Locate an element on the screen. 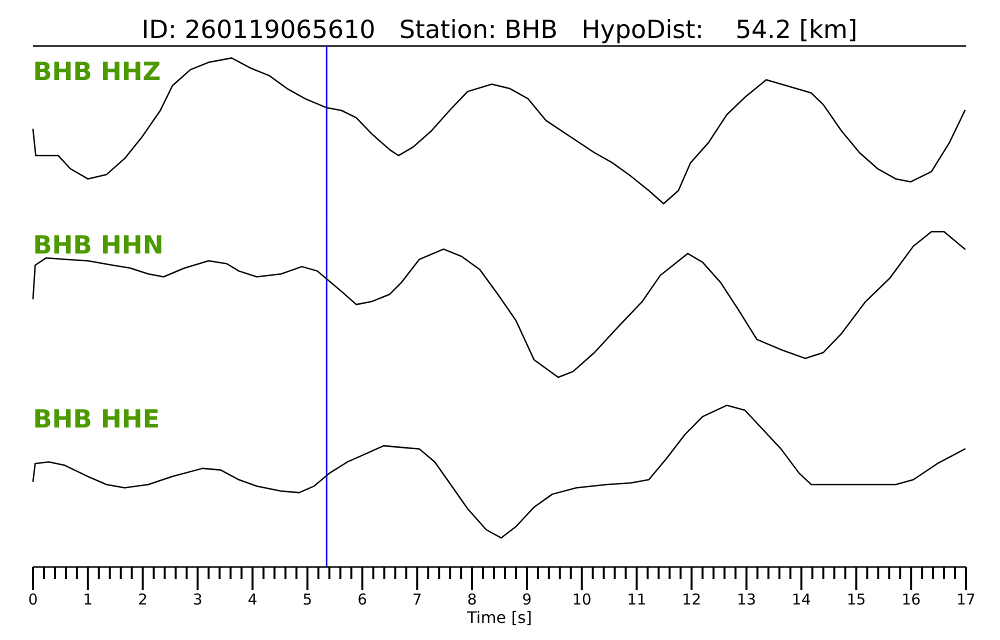 This screenshot has height=640, width=1000. x-tick-label: 15 is located at coordinates (856, 599).